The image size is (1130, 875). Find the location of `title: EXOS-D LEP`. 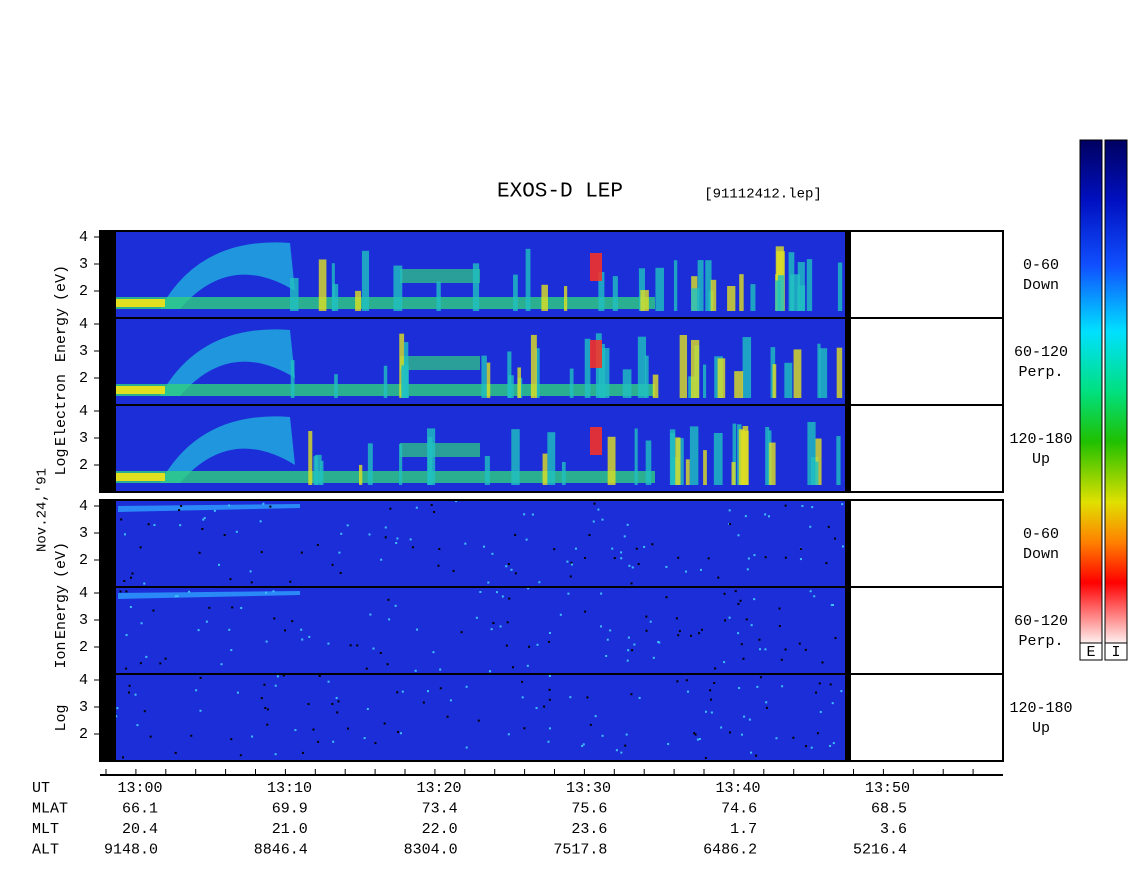

title: EXOS-D LEP is located at coordinates (560, 192).